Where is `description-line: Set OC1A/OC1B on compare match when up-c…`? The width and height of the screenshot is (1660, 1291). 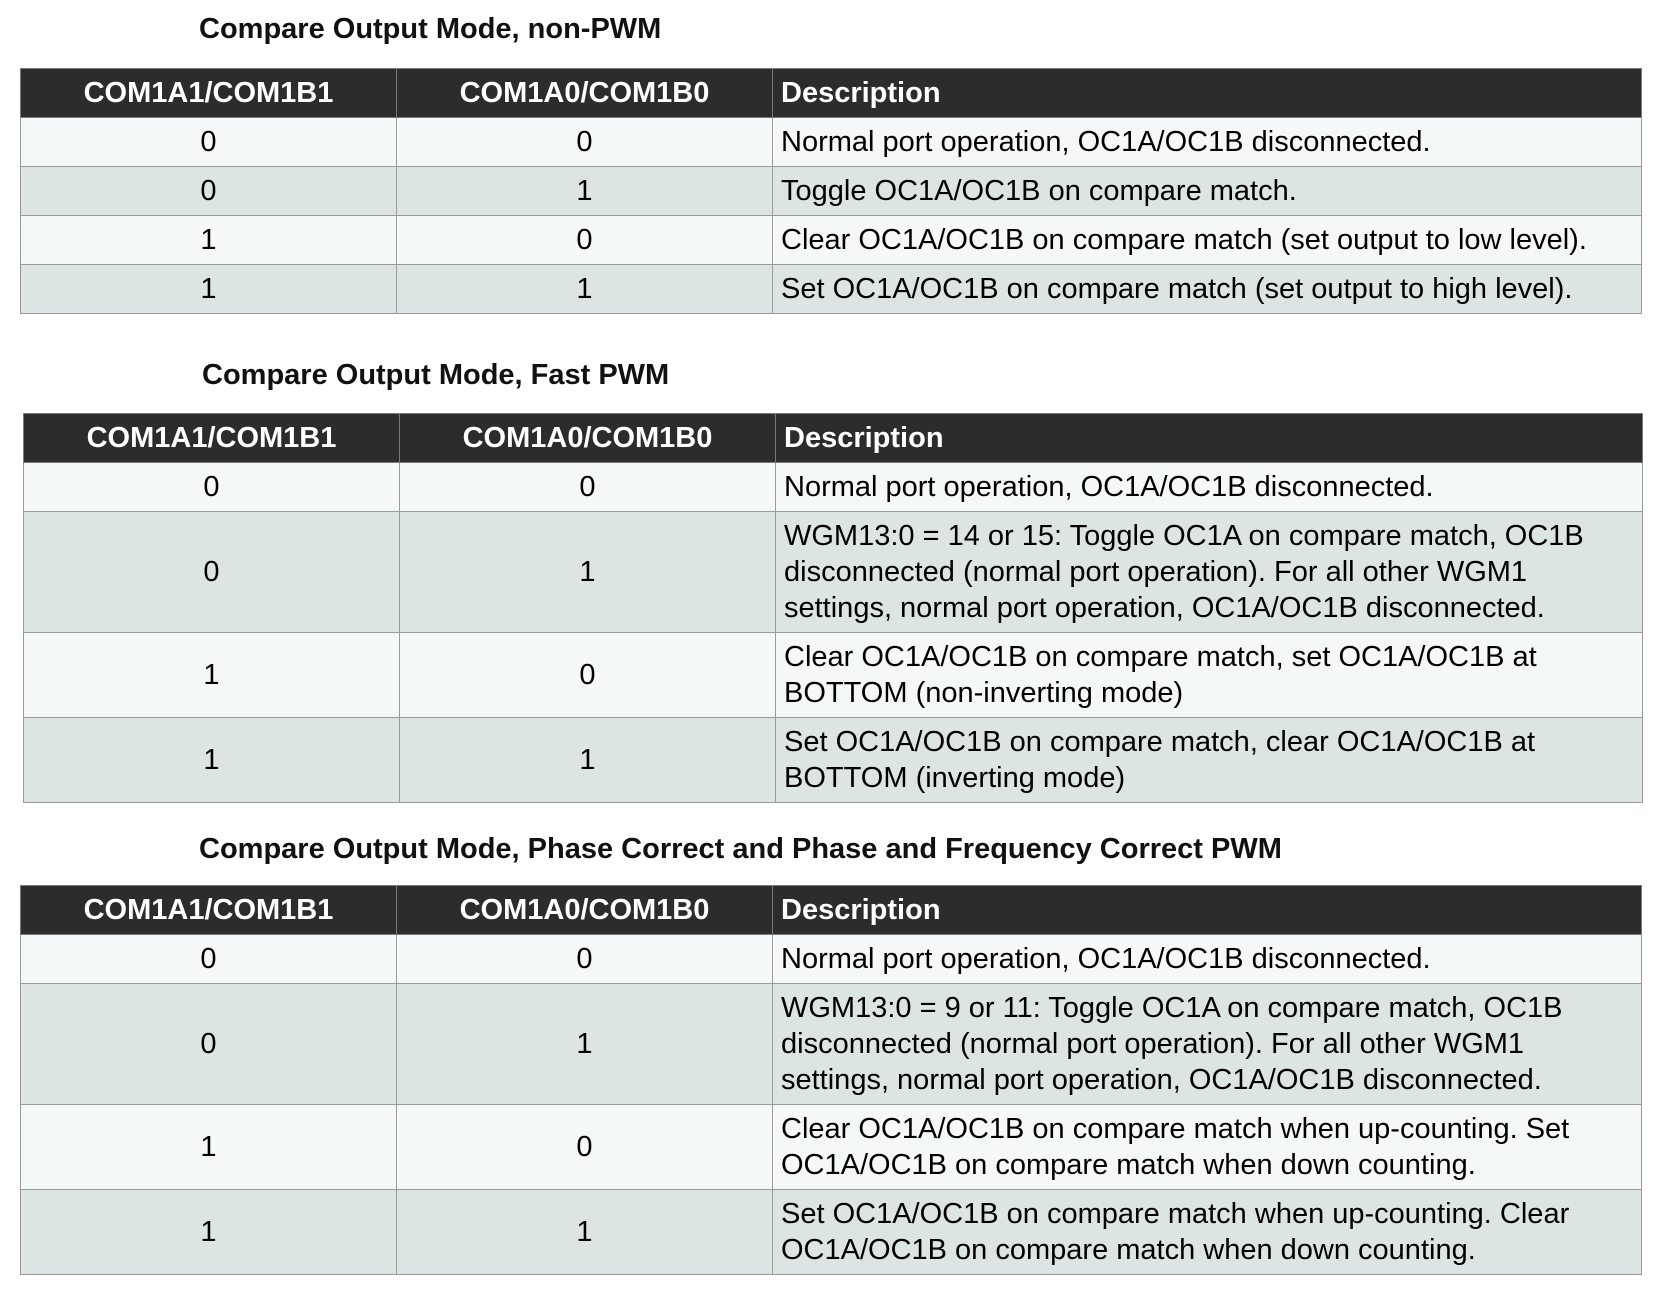 description-line: Set OC1A/OC1B on compare match when up-c… is located at coordinates (1175, 1214).